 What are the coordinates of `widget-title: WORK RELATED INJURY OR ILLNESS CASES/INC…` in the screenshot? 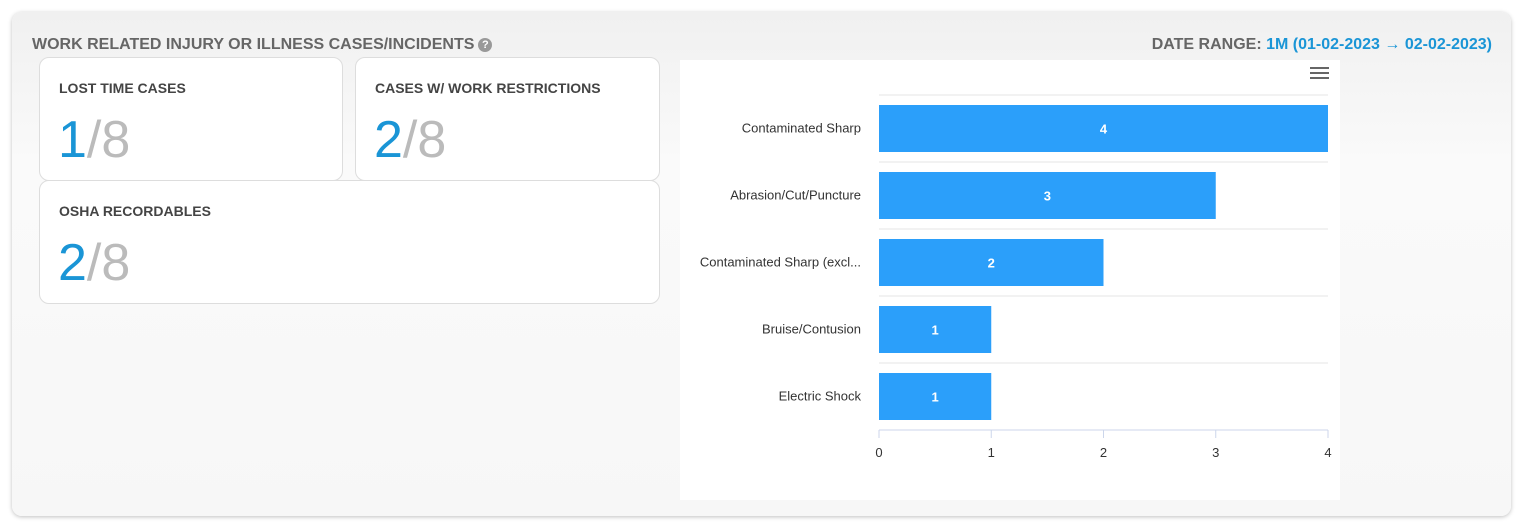 It's located at (262, 45).